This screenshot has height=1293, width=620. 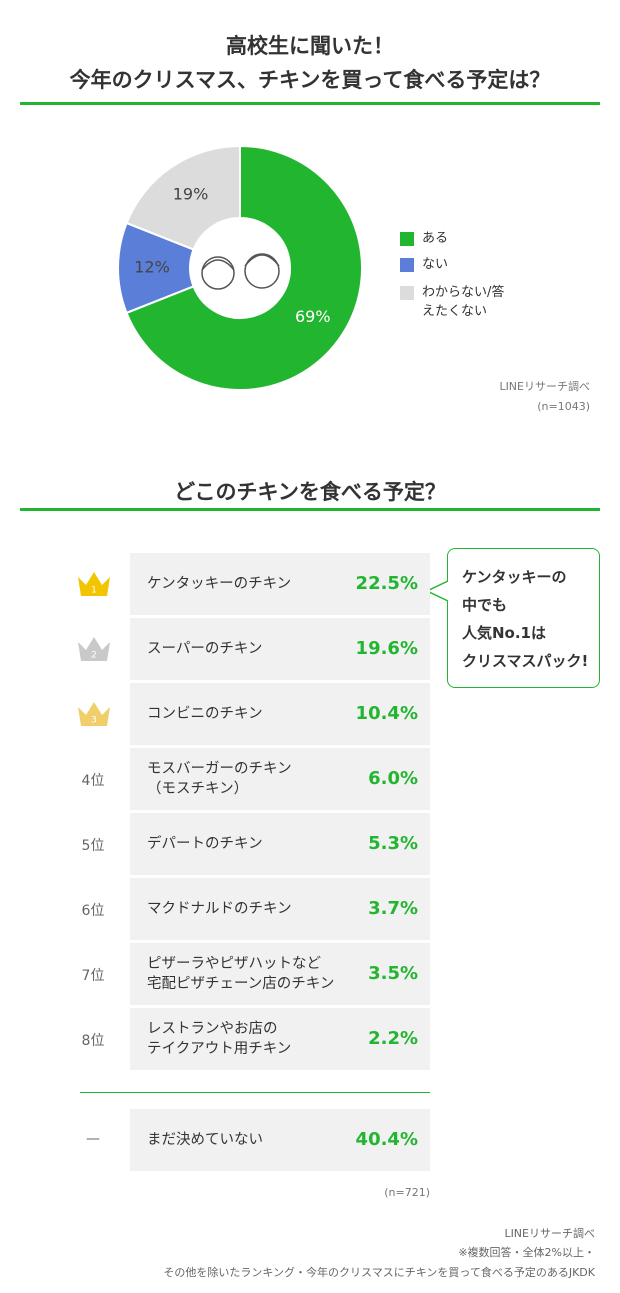 I want to click on item-name: マクドナルドのチキン, so click(x=219, y=909).